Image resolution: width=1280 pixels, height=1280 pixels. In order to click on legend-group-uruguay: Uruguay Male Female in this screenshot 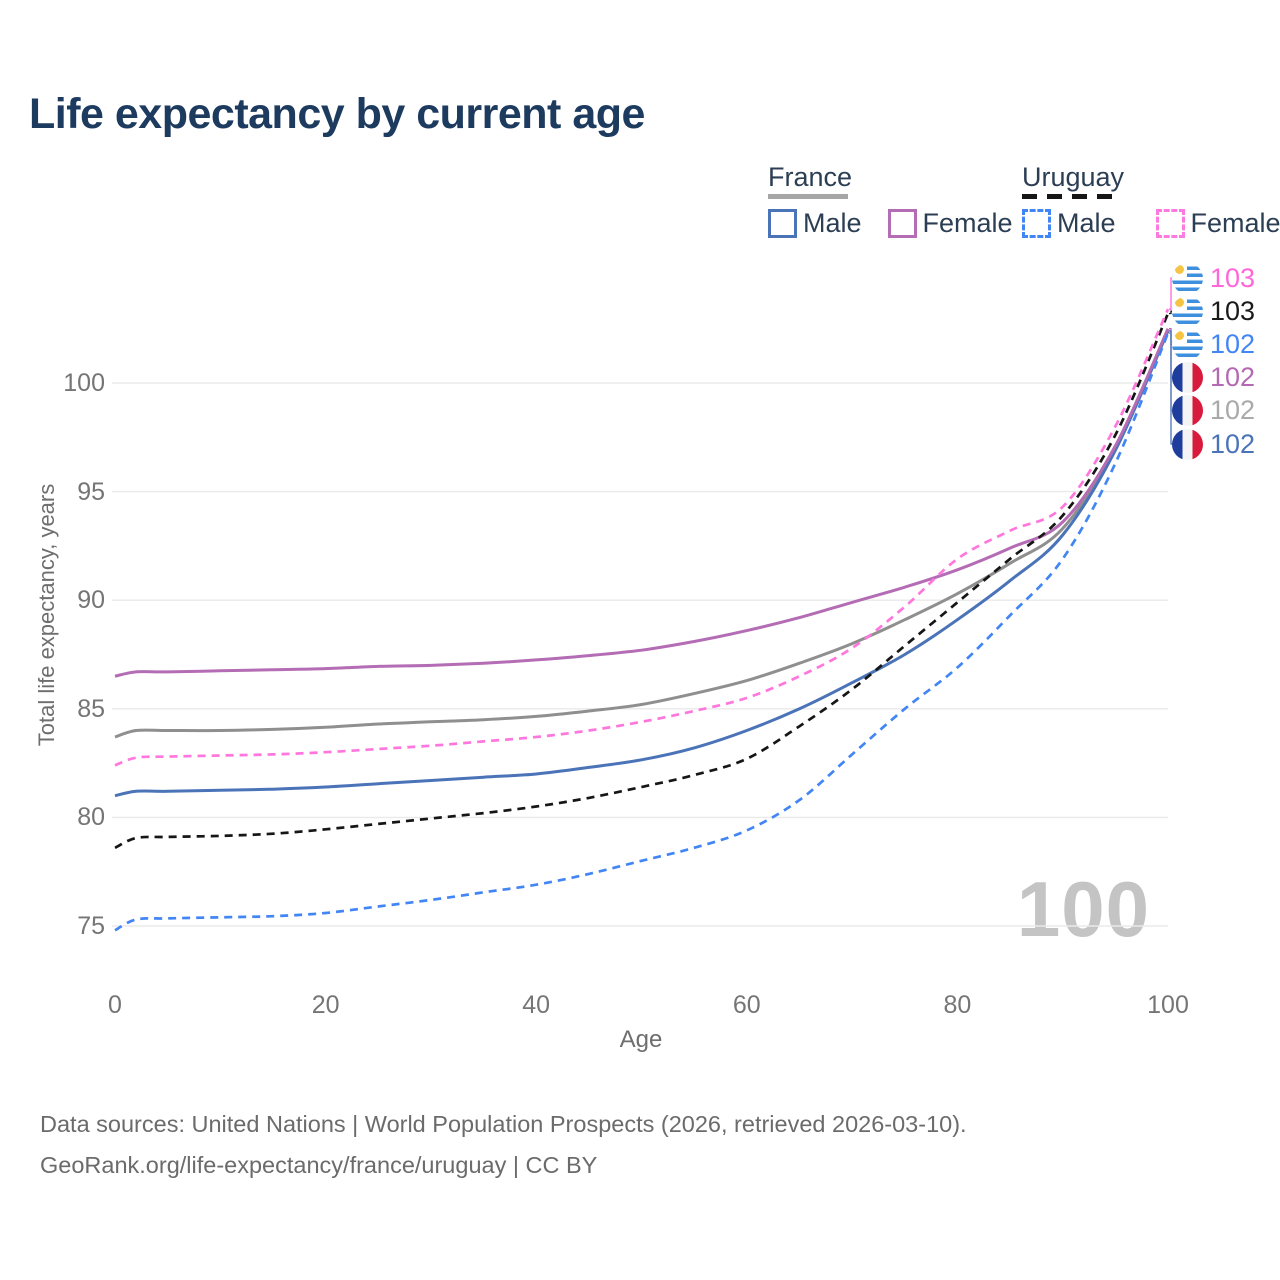, I will do `click(1151, 200)`.